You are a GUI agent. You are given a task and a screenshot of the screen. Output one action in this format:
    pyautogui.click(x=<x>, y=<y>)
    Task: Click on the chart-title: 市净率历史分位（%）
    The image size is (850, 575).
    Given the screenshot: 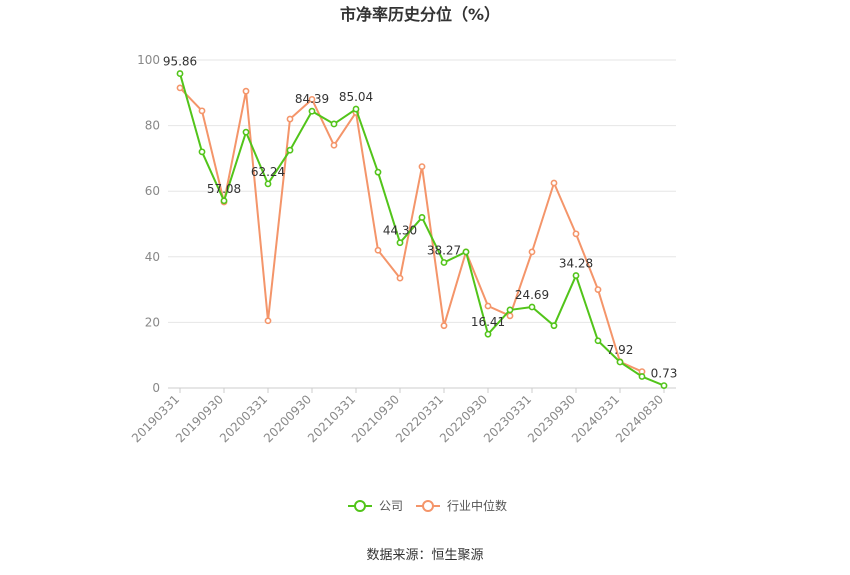 What is the action you would take?
    pyautogui.click(x=420, y=14)
    